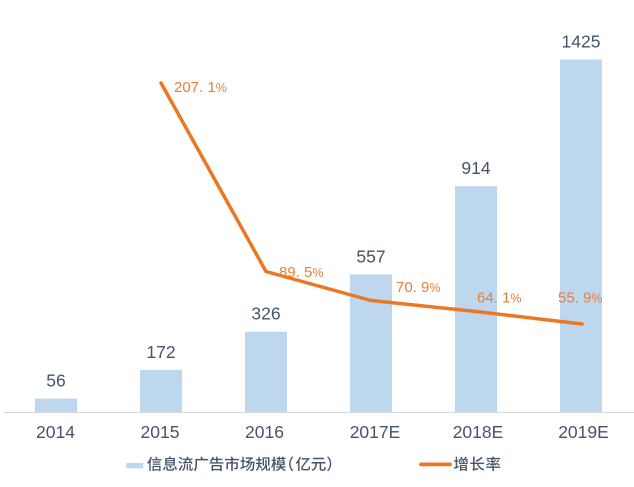 The width and height of the screenshot is (634, 487). I want to click on svg-text: 172, so click(160, 352).